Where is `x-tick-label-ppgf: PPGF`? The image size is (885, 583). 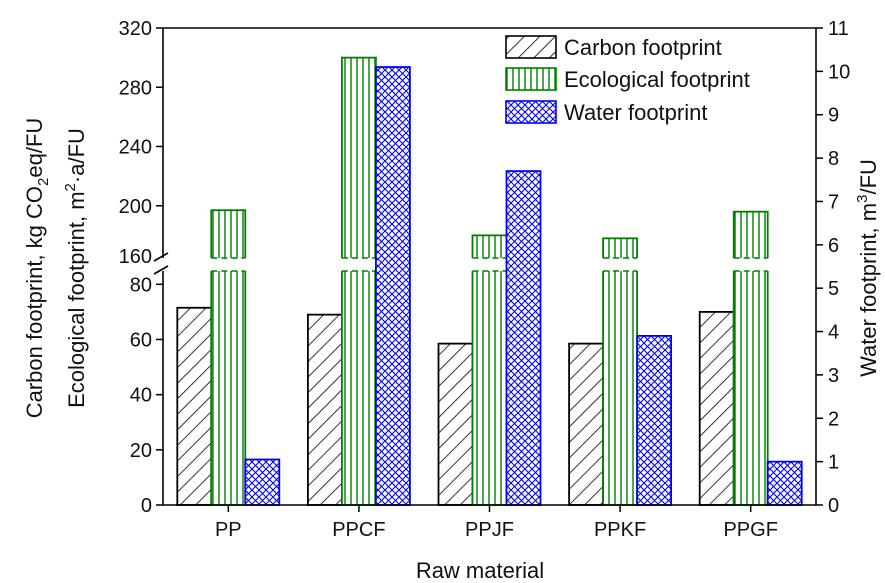 x-tick-label-ppgf: PPGF is located at coordinates (750, 530).